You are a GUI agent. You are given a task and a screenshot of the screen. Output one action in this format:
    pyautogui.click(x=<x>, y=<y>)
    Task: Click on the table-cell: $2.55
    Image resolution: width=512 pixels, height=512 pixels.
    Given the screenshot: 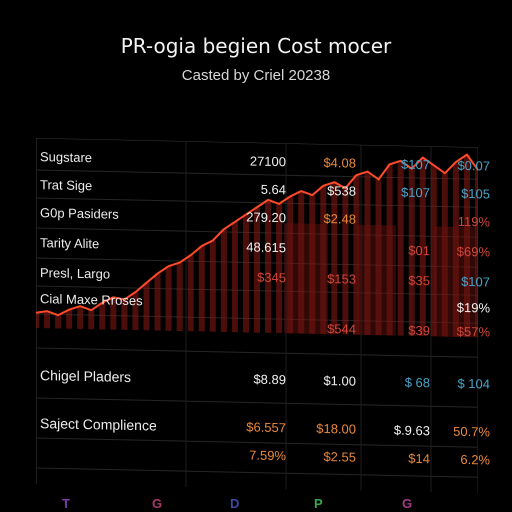 What is the action you would take?
    pyautogui.click(x=339, y=457)
    